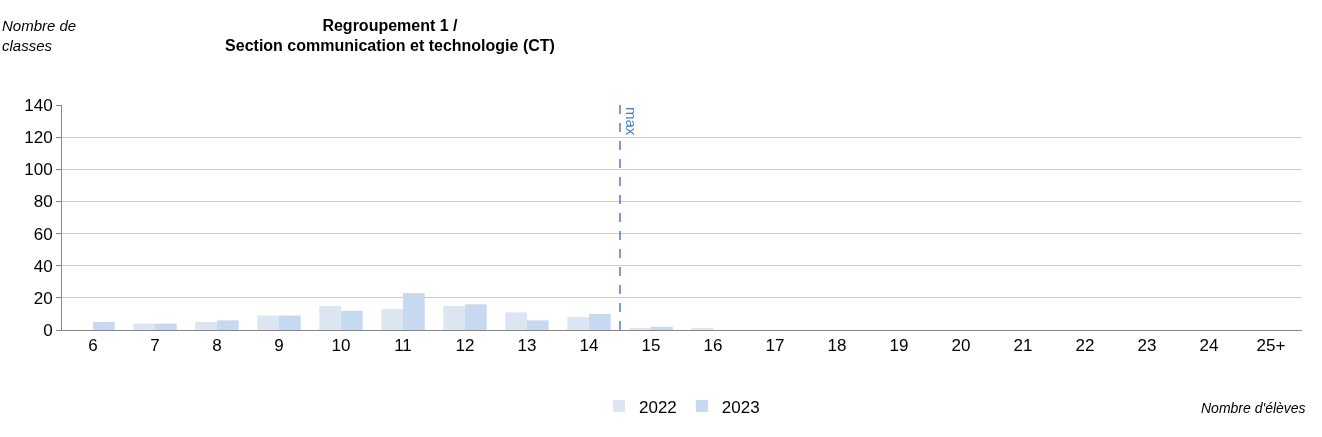 The width and height of the screenshot is (1322, 437). I want to click on y-tick-label: 20, so click(43, 298).